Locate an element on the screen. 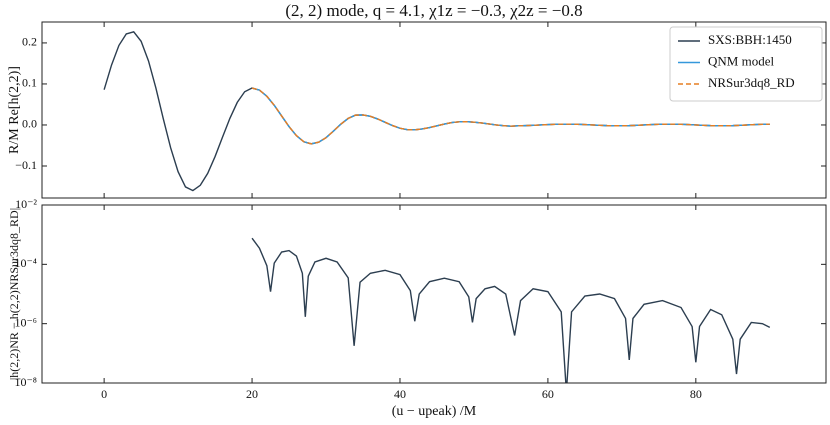  legend-label: NRSur3dq8_RD is located at coordinates (751, 82).